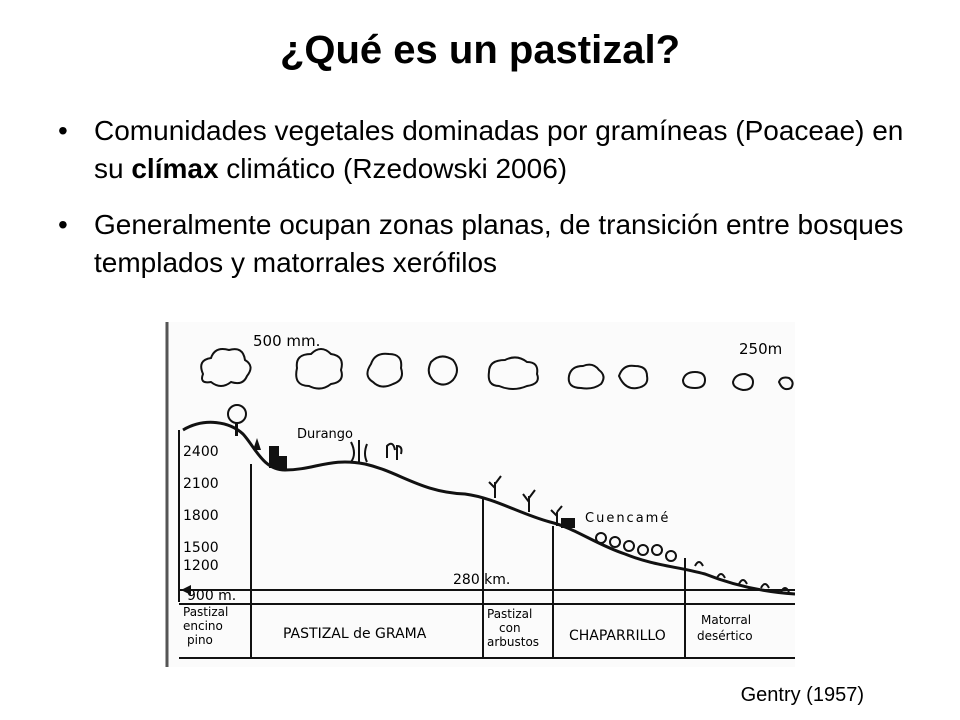 The image size is (960, 720). What do you see at coordinates (201, 484) in the screenshot?
I see `altitude-label: 2100` at bounding box center [201, 484].